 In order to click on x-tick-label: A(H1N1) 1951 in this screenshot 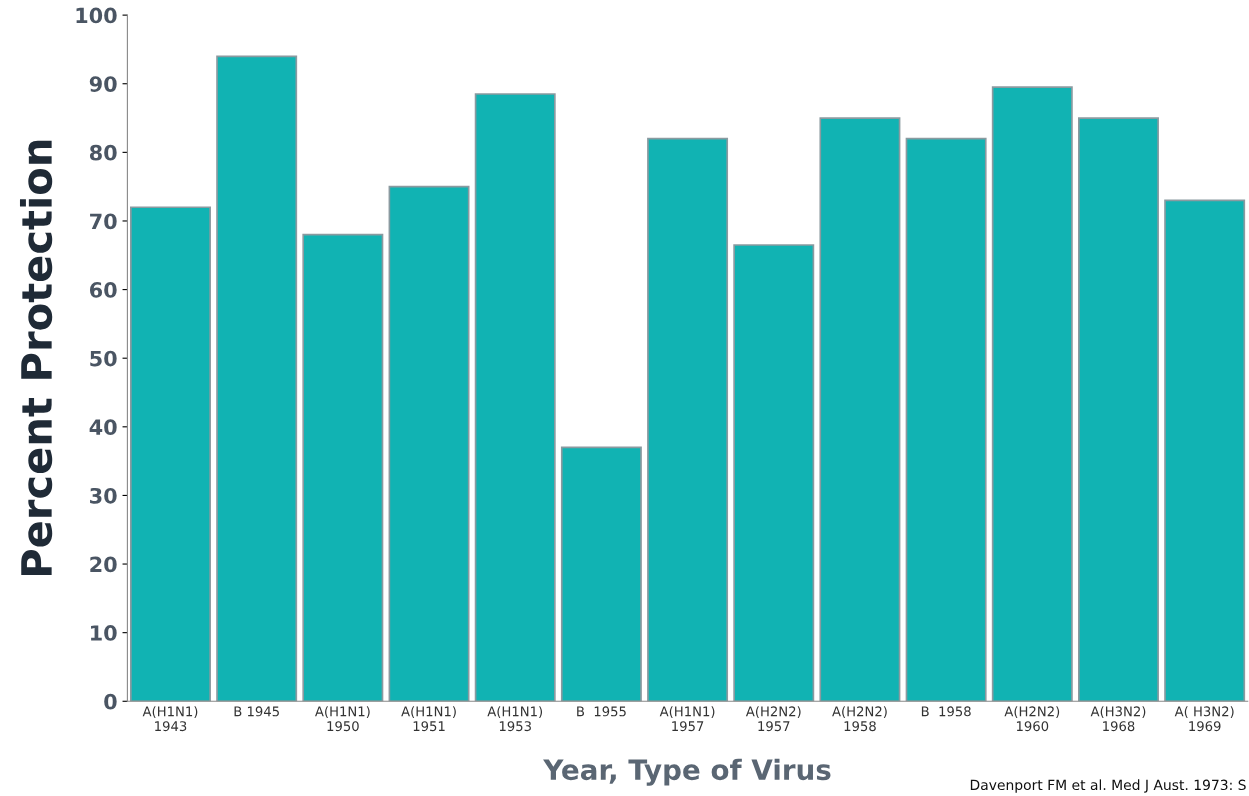, I will do `click(428, 719)`.